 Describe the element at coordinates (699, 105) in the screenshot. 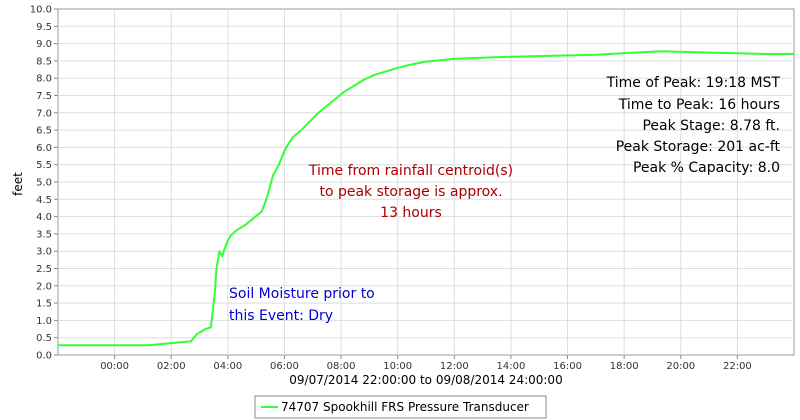

I see `peak-info-line: Time to Peak: 16 hours` at that location.